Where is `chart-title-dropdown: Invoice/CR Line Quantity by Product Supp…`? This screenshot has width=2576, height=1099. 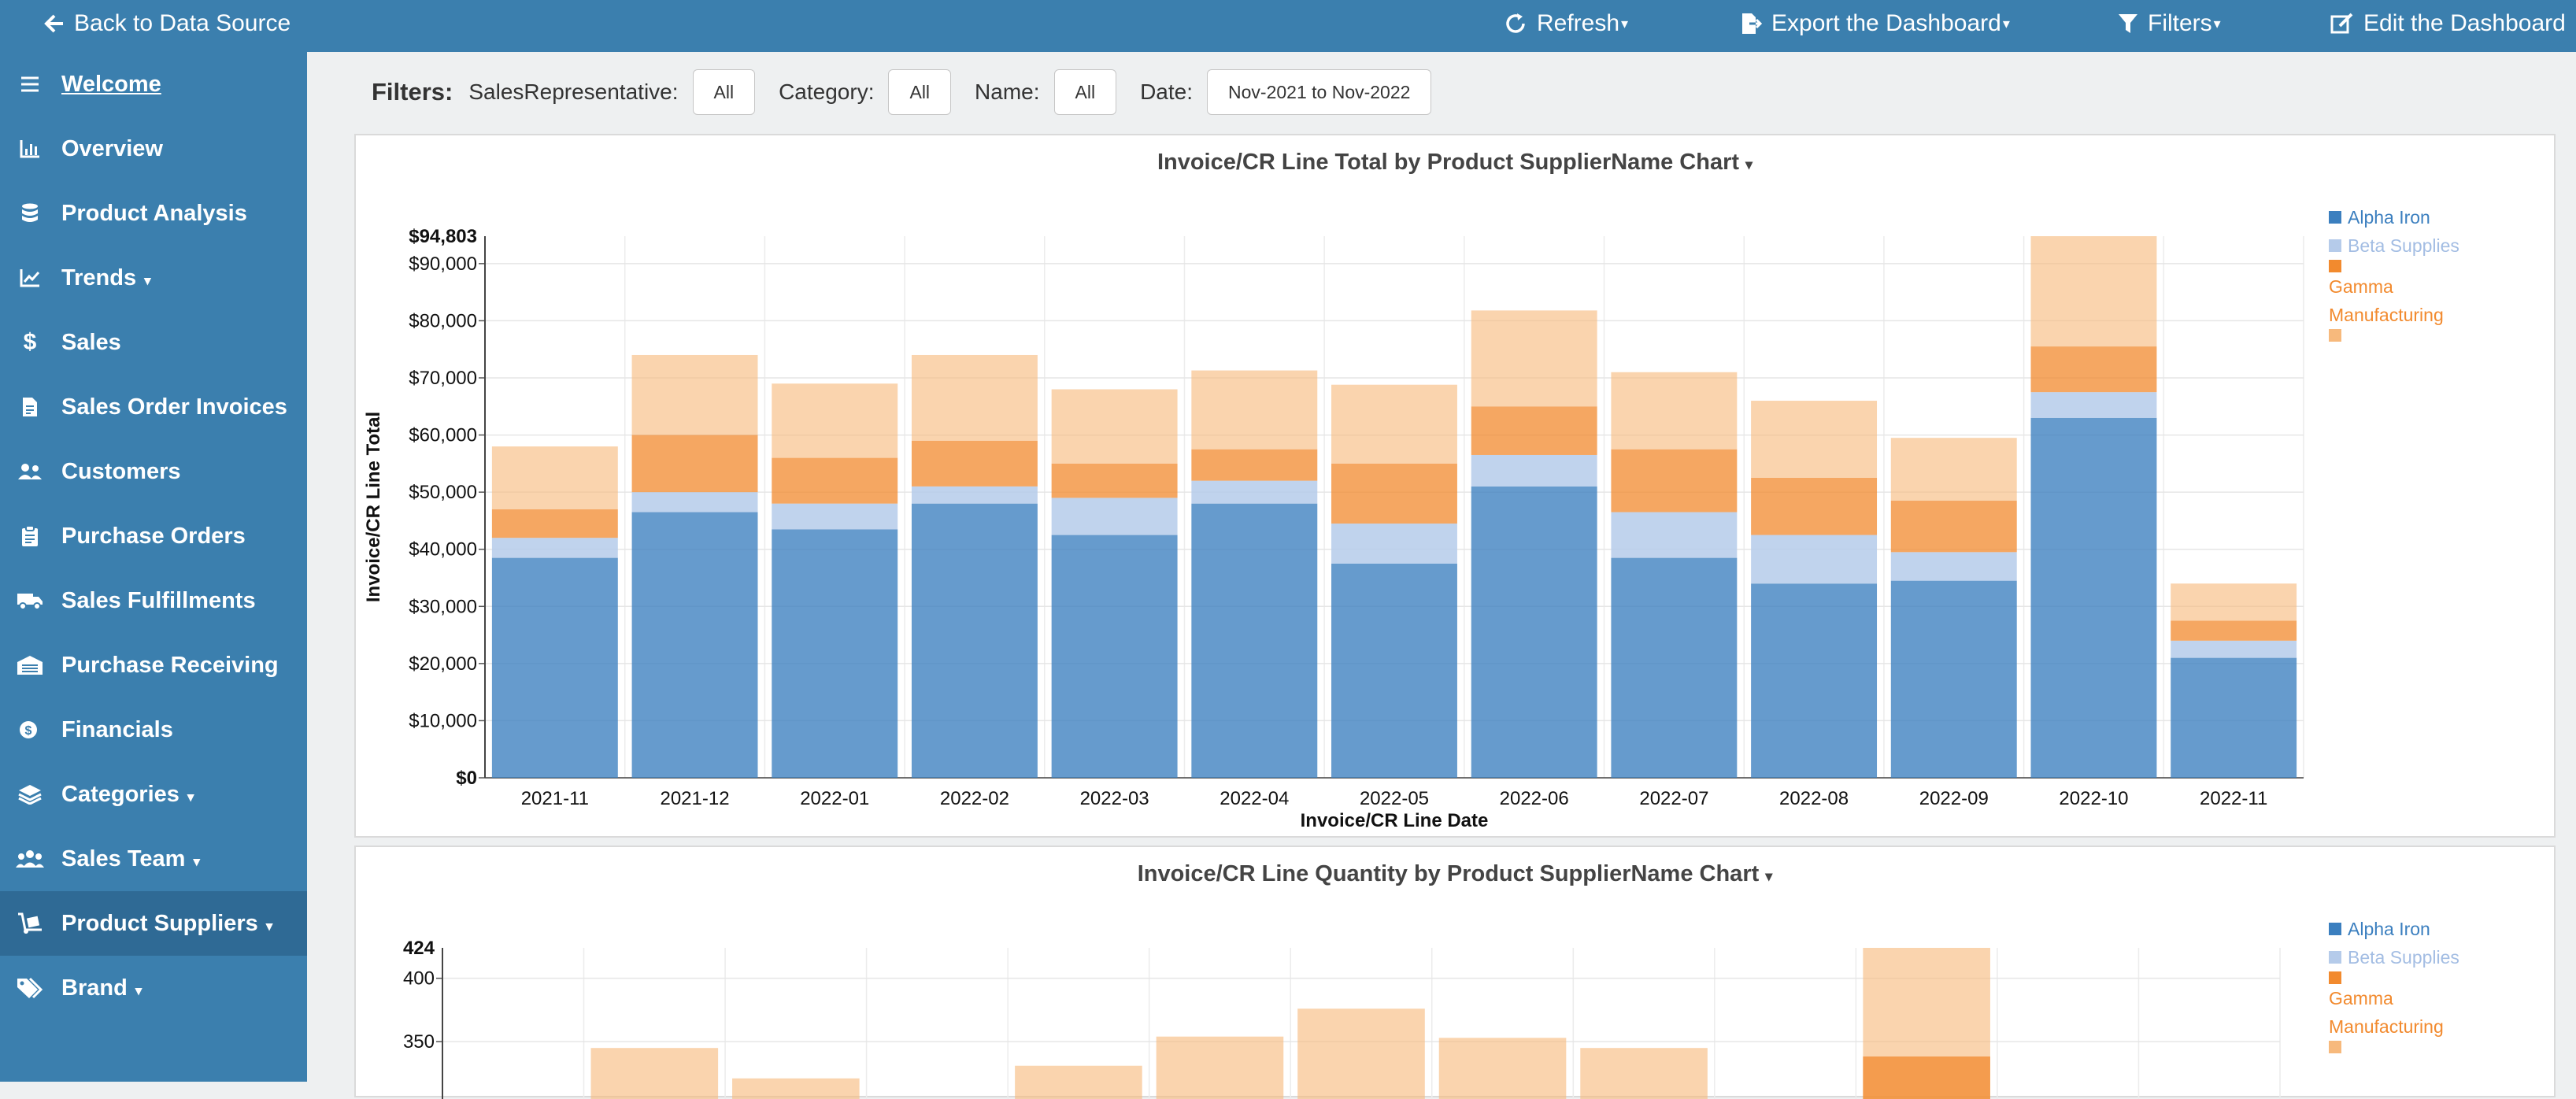
chart-title-dropdown: Invoice/CR Line Quantity by Product Supp… is located at coordinates (1455, 874).